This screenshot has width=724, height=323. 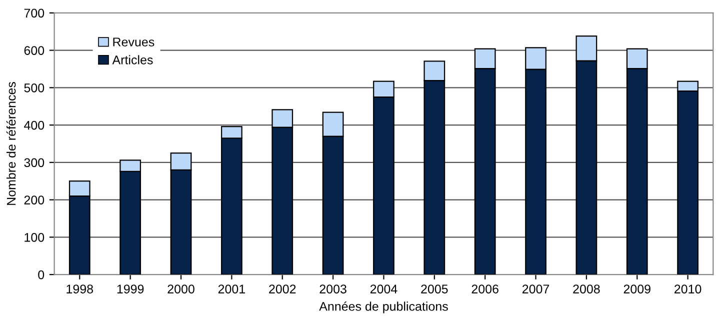 What do you see at coordinates (586, 289) in the screenshot?
I see `x-tick-label: 2008` at bounding box center [586, 289].